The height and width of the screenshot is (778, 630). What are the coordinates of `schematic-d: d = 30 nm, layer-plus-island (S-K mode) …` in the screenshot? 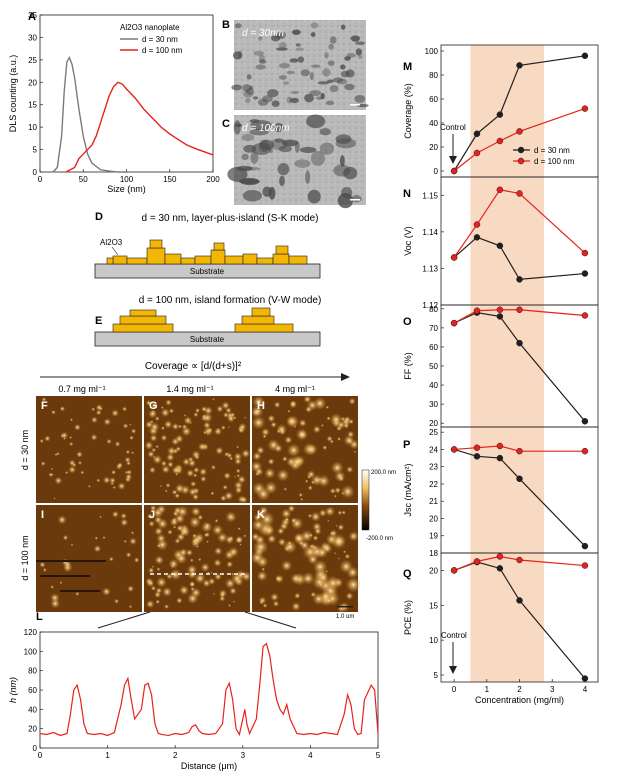 It's located at (207, 246).